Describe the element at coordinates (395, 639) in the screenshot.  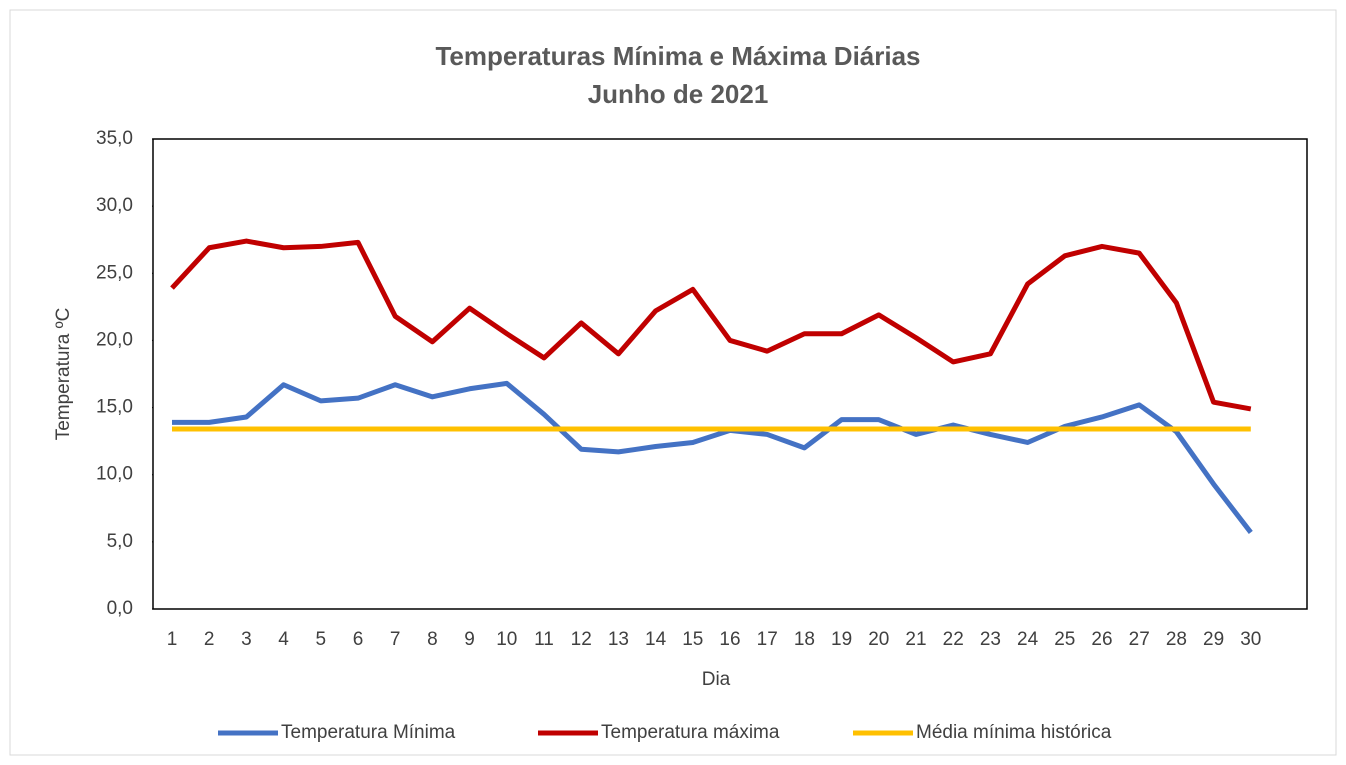
I see `x-tick-label: 7` at that location.